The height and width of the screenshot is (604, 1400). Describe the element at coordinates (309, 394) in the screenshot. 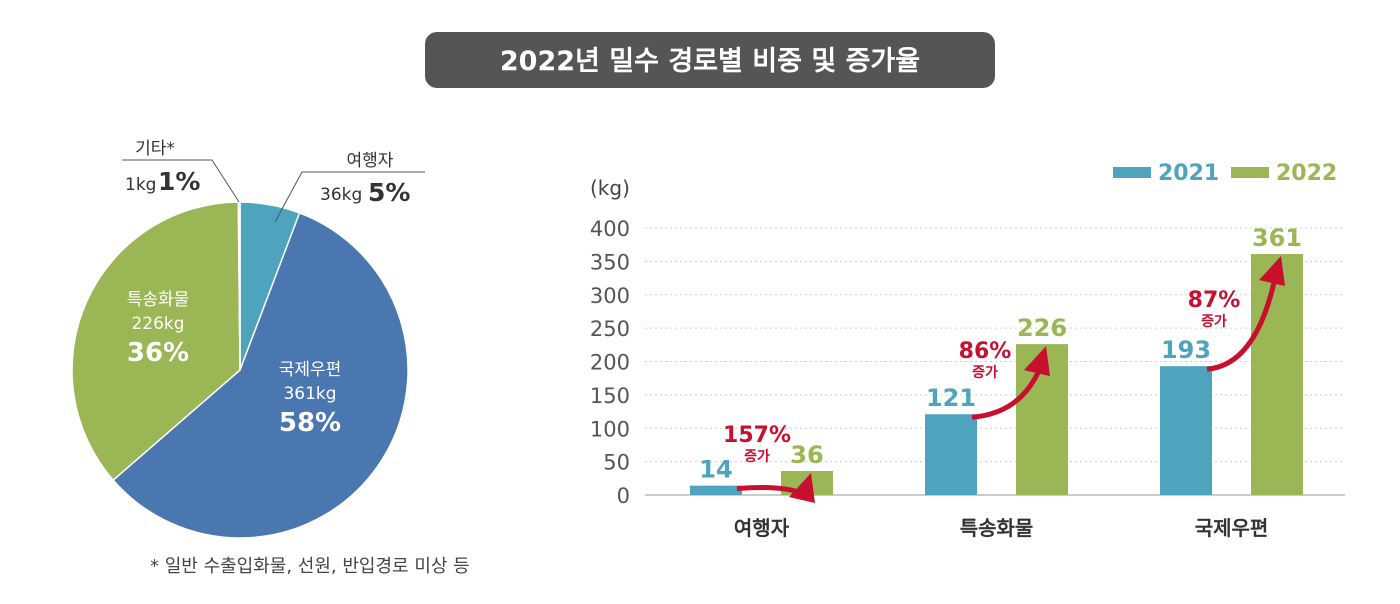

I see `slice-kg: 361kg` at that location.